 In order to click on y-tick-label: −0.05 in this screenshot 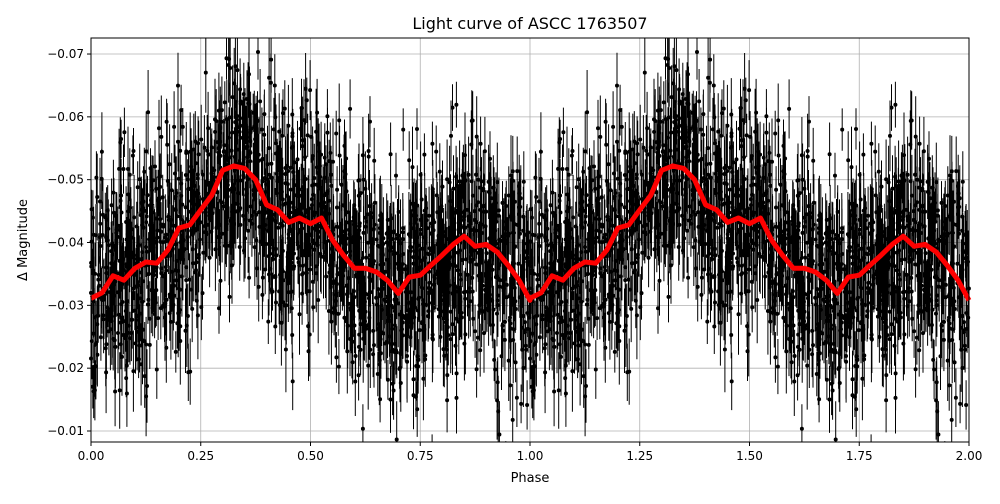, I will do `click(65, 180)`.